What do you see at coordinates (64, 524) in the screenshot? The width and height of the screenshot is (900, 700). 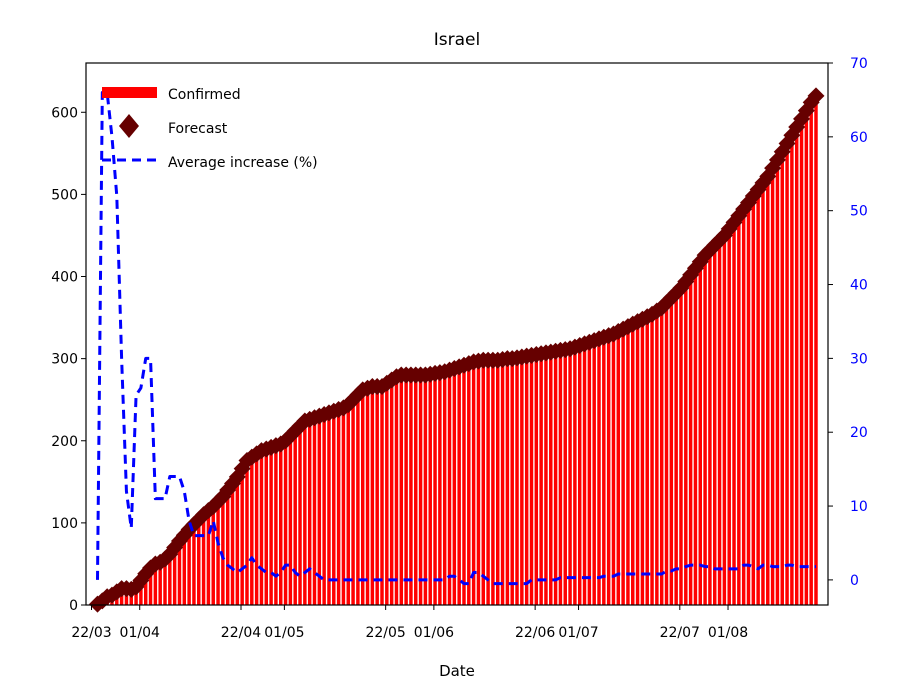 I see `y-tick-label: 100` at bounding box center [64, 524].